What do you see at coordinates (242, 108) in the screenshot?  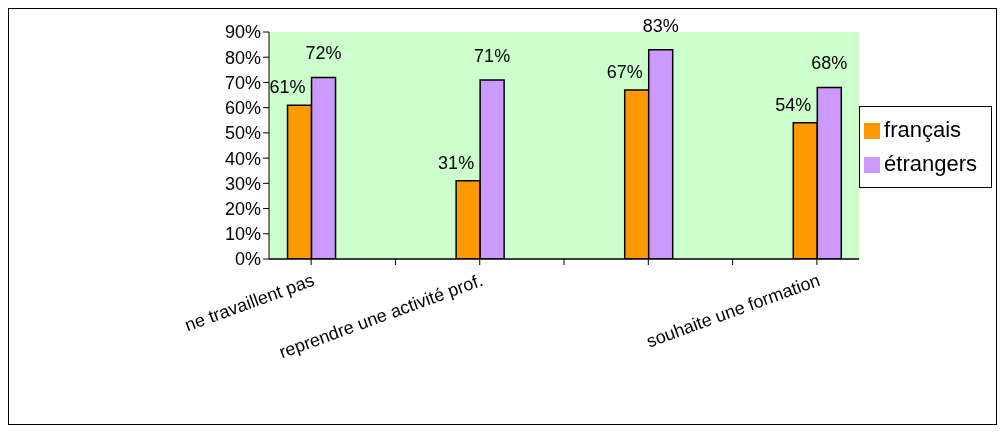 I see `y-tick-label: 60%` at bounding box center [242, 108].